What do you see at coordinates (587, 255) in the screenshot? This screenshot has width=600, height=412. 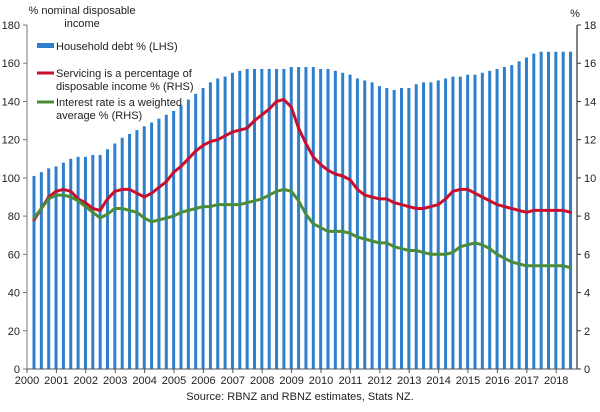 I see `y-tick-label-right: 6` at bounding box center [587, 255].